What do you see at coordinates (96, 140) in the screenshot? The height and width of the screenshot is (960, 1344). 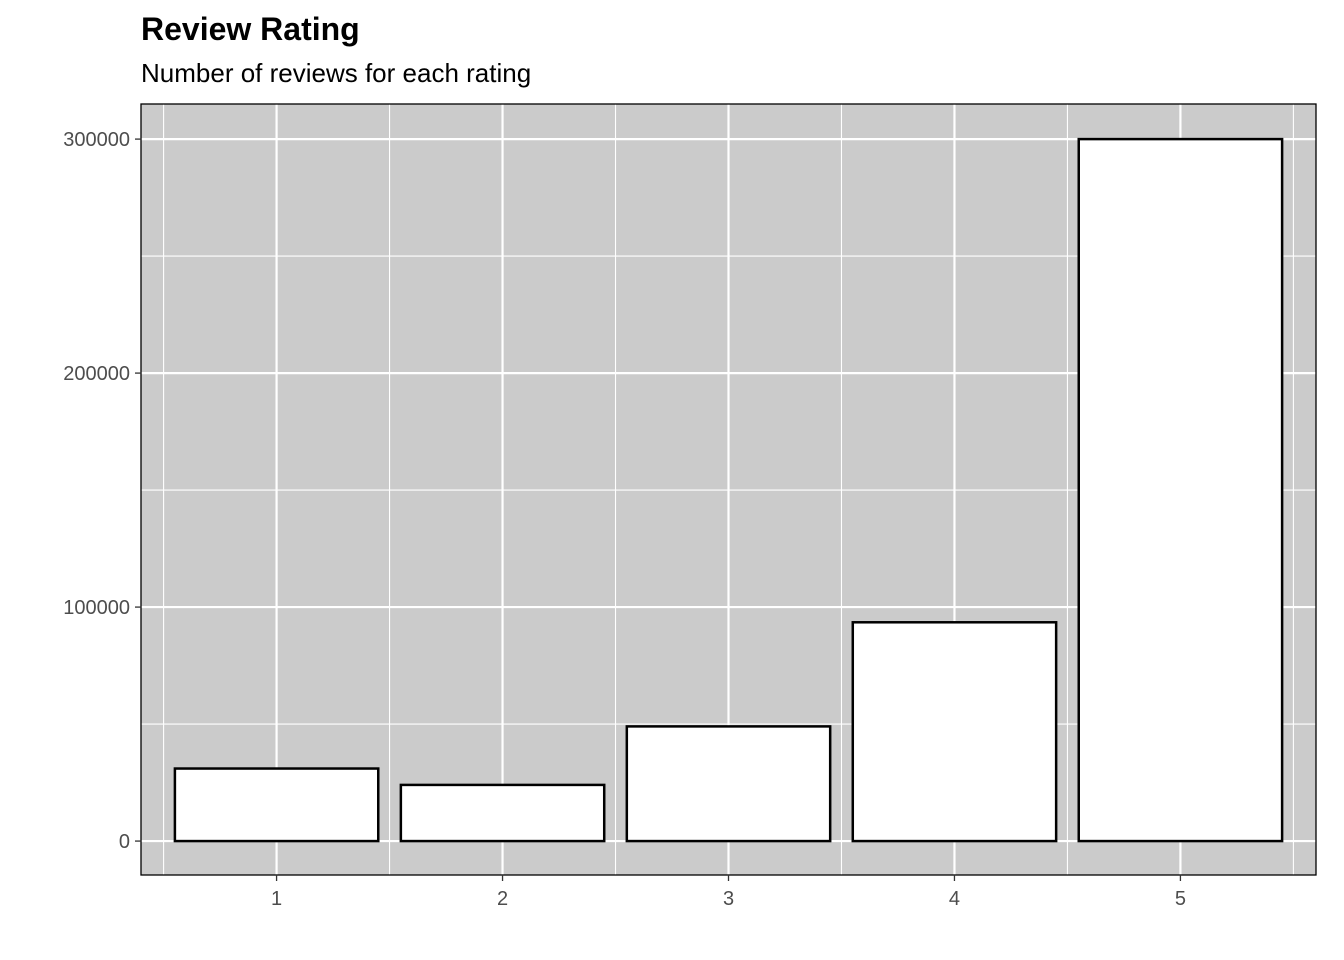 I see `y-tick-label: 300000` at bounding box center [96, 140].